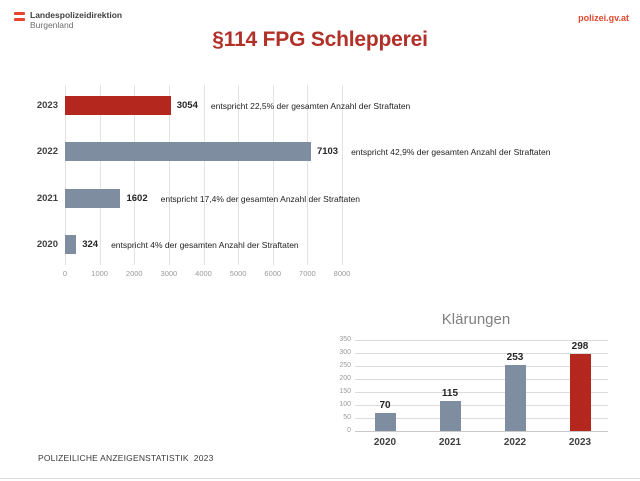 The width and height of the screenshot is (640, 481). I want to click on klaerungen-title: Klärungen, so click(476, 319).